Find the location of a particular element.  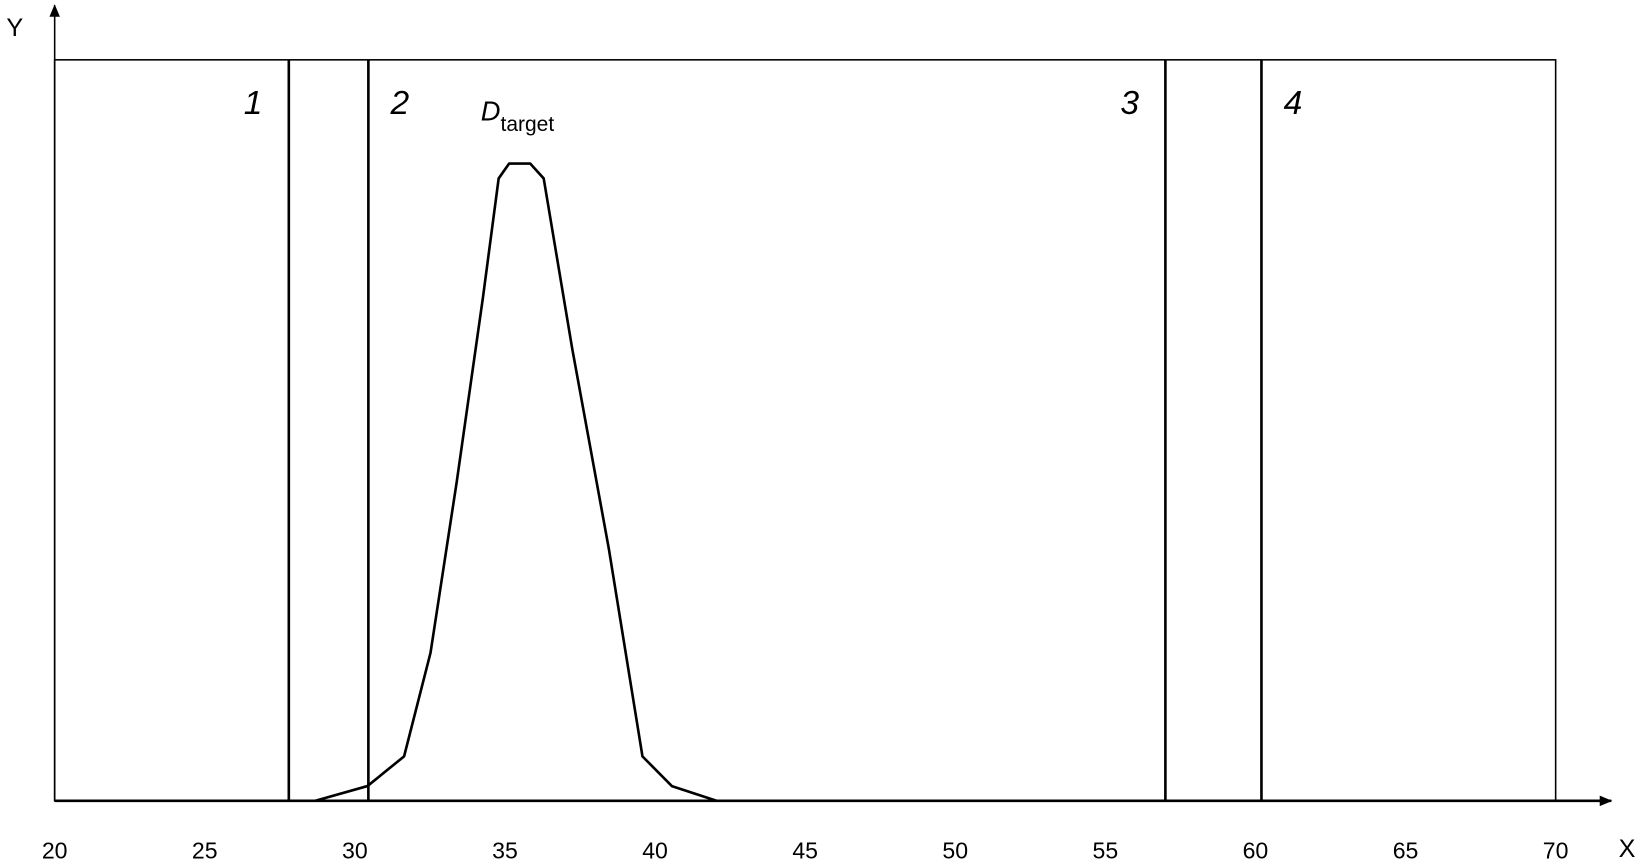

x-tick-label: 70 is located at coordinates (1556, 850).